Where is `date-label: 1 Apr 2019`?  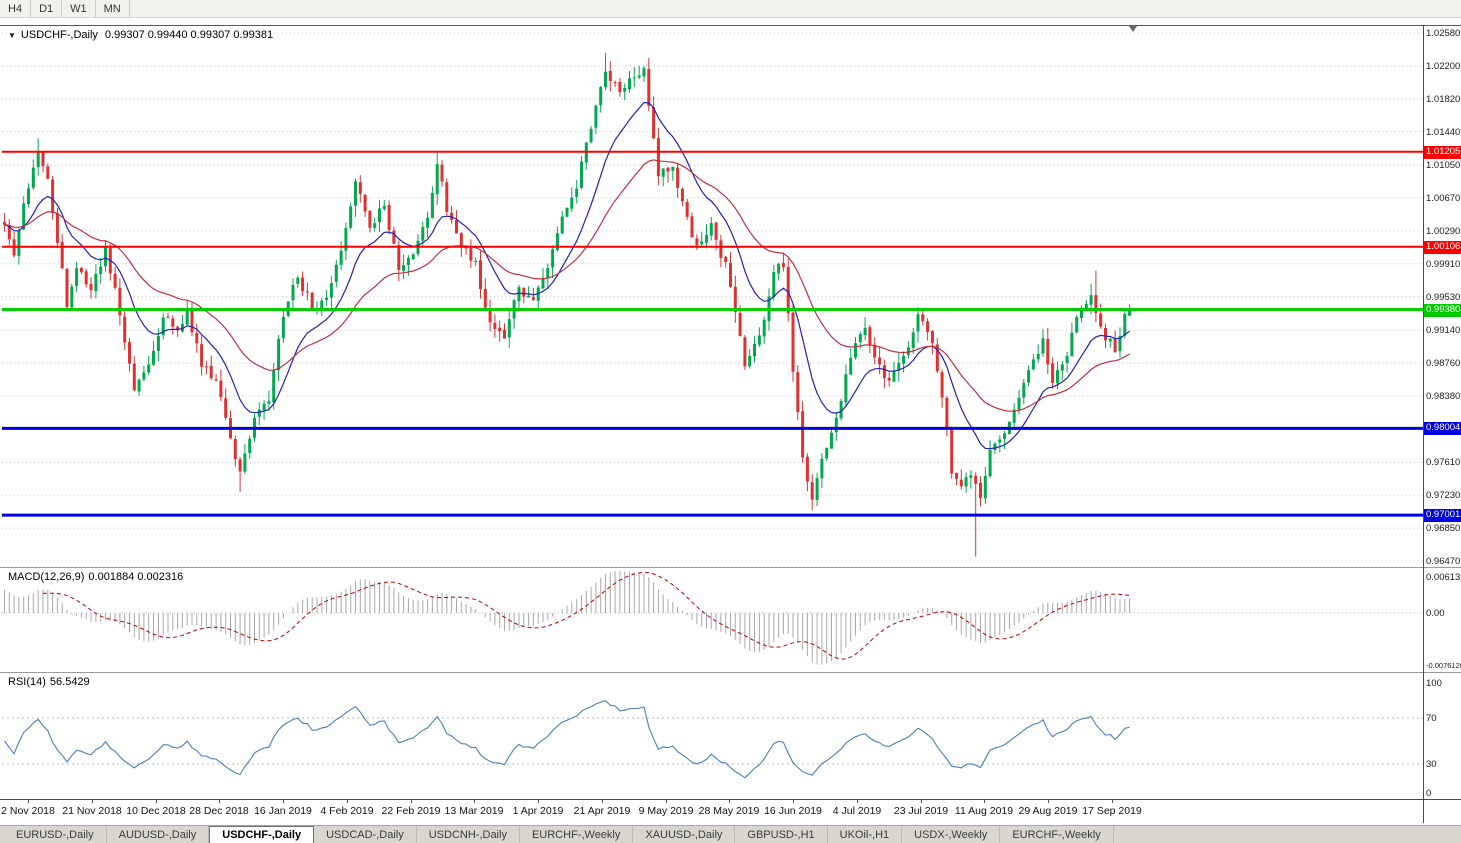 date-label: 1 Apr 2019 is located at coordinates (538, 811).